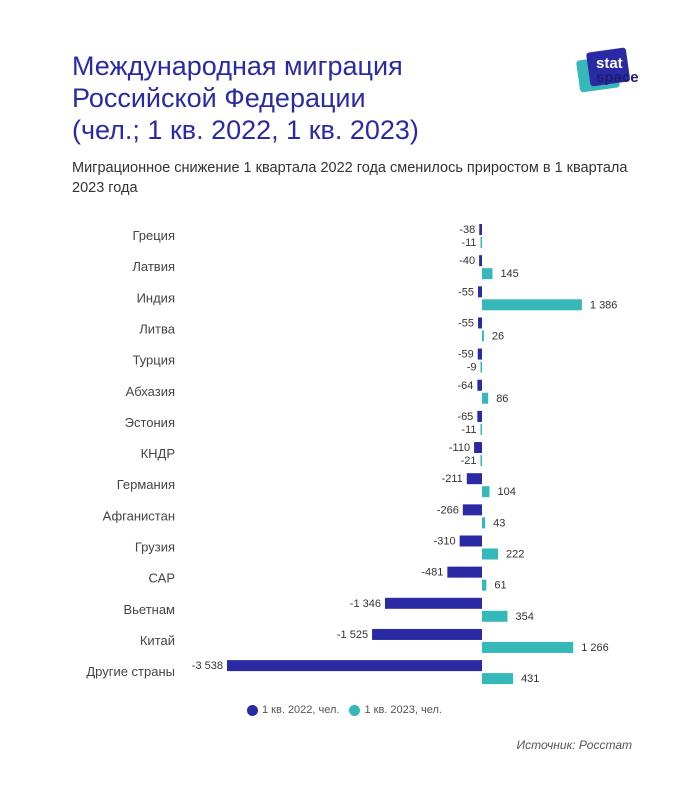 This screenshot has width=692, height=800. What do you see at coordinates (344, 710) in the screenshot?
I see `legend: 1 кв. 2022, чел. 1 кв. 2023, чел.` at bounding box center [344, 710].